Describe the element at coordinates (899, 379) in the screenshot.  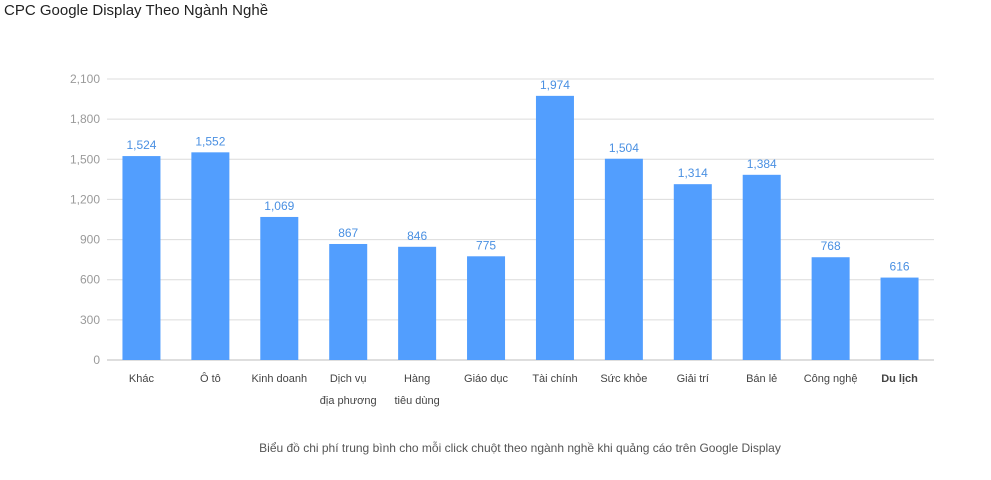
I see `x-tick-label: Du lịch` at that location.